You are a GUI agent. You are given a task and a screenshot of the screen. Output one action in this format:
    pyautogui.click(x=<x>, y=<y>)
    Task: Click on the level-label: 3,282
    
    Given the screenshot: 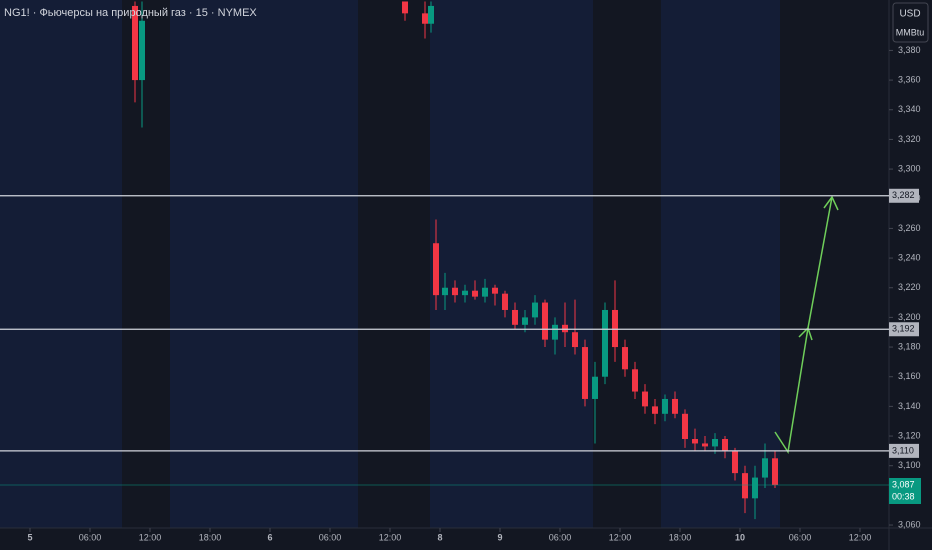 What is the action you would take?
    pyautogui.click(x=903, y=195)
    